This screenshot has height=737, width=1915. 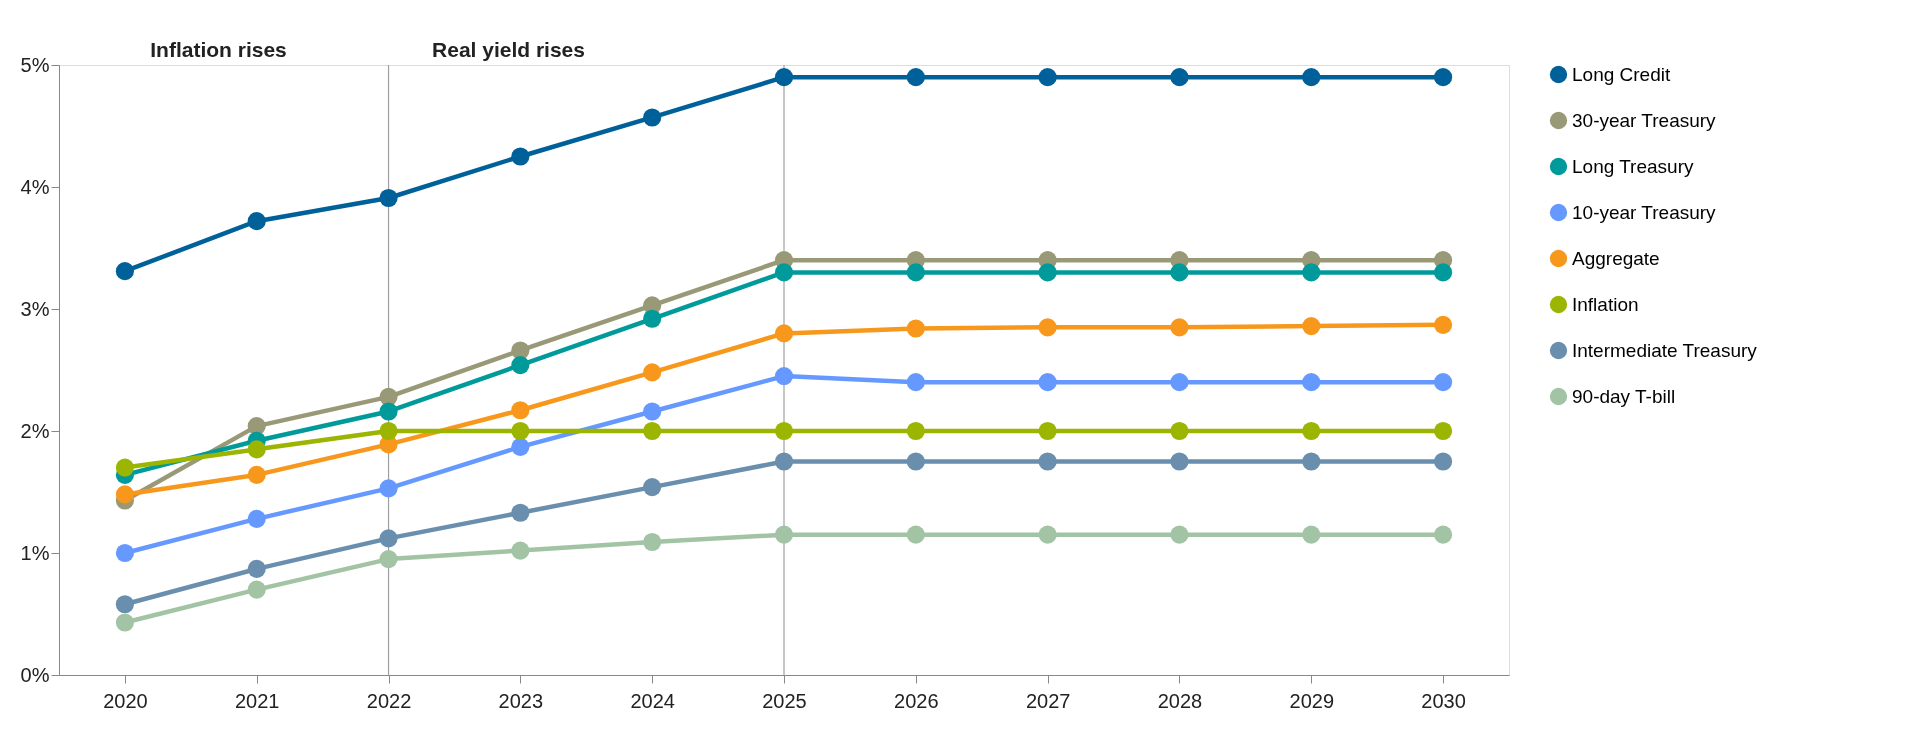 I want to click on x-tick-label: 2024, so click(x=652, y=700).